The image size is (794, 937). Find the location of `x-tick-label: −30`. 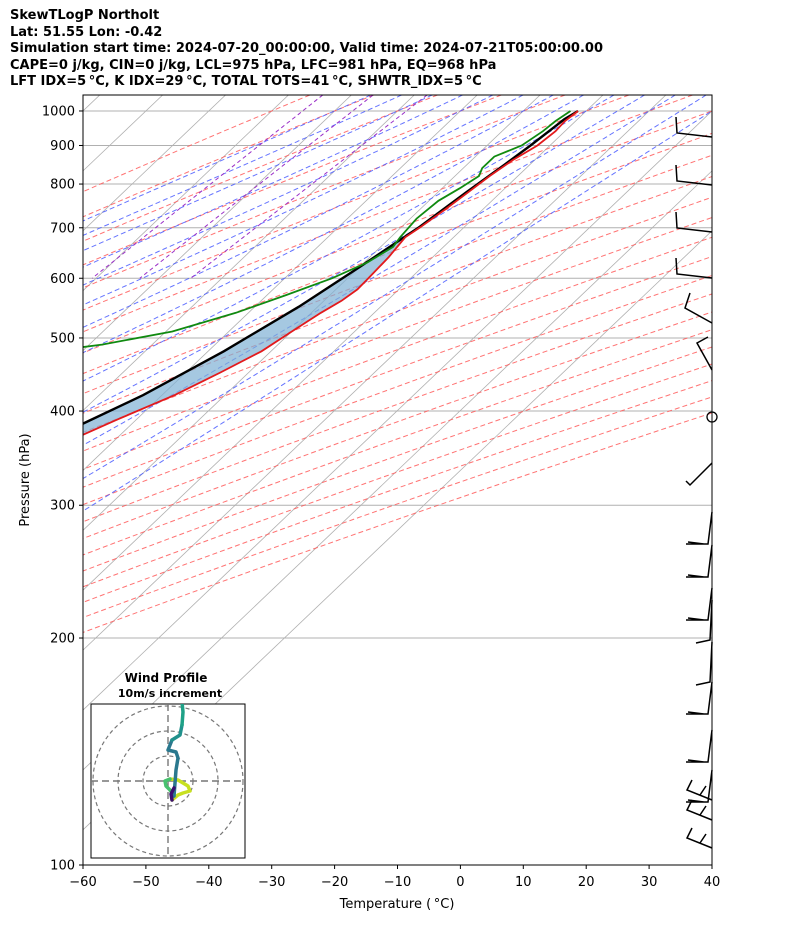

x-tick-label: −30 is located at coordinates (271, 882).